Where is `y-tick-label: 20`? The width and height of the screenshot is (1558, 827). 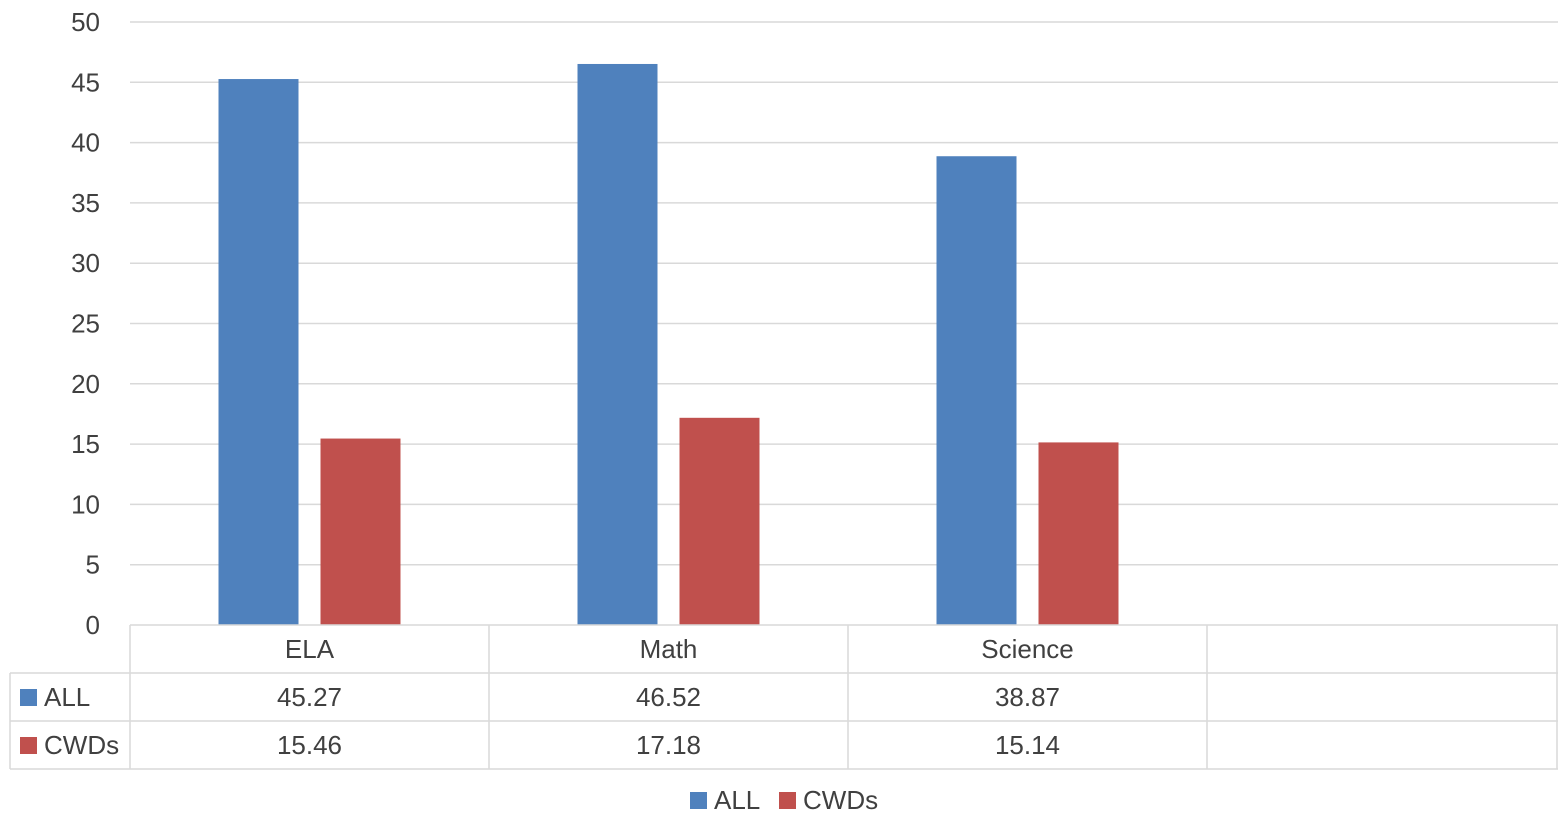 y-tick-label: 20 is located at coordinates (85, 384).